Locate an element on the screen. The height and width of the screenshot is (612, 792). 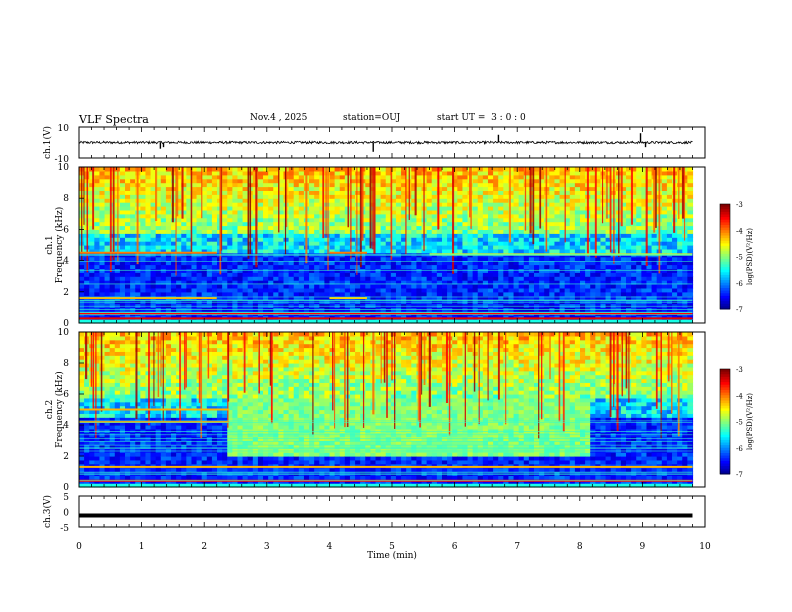
station-label: station=OUJ is located at coordinates (372, 118).